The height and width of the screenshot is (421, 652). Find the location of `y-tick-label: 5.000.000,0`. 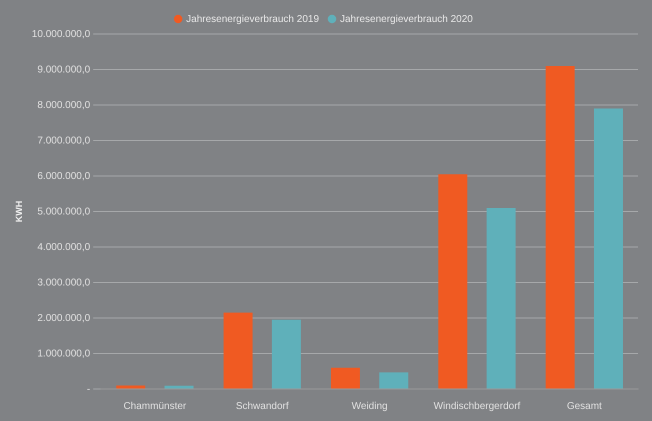

y-tick-label: 5.000.000,0 is located at coordinates (64, 212).